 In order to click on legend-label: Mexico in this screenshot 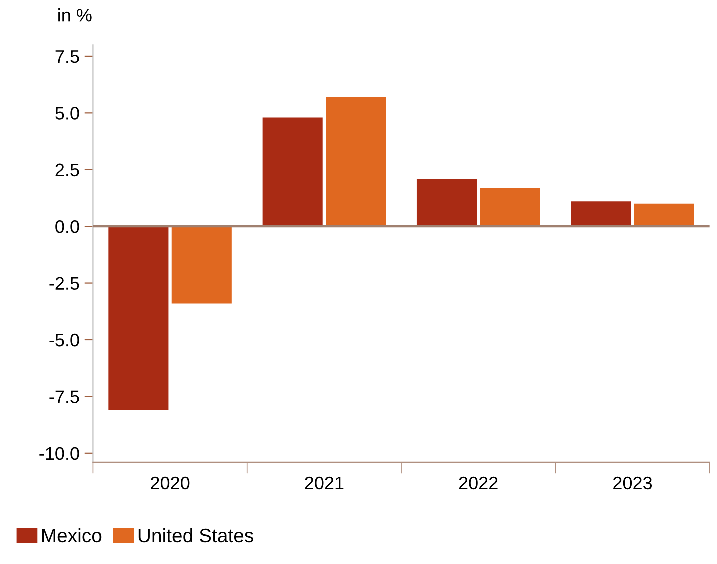, I will do `click(72, 535)`.